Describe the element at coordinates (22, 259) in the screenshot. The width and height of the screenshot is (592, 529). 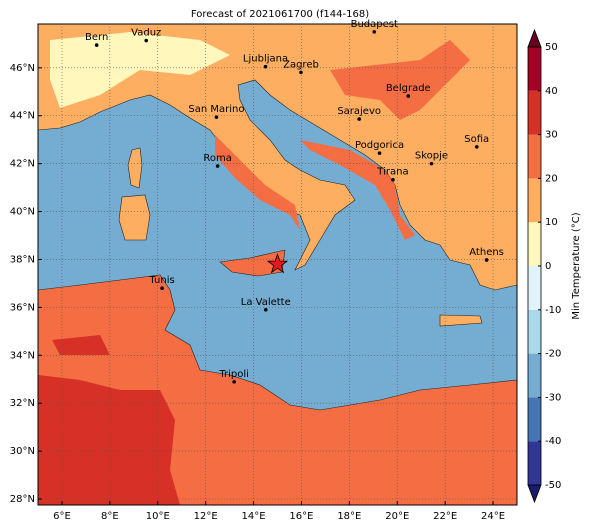
I see `y-tick-label: 38°N` at that location.